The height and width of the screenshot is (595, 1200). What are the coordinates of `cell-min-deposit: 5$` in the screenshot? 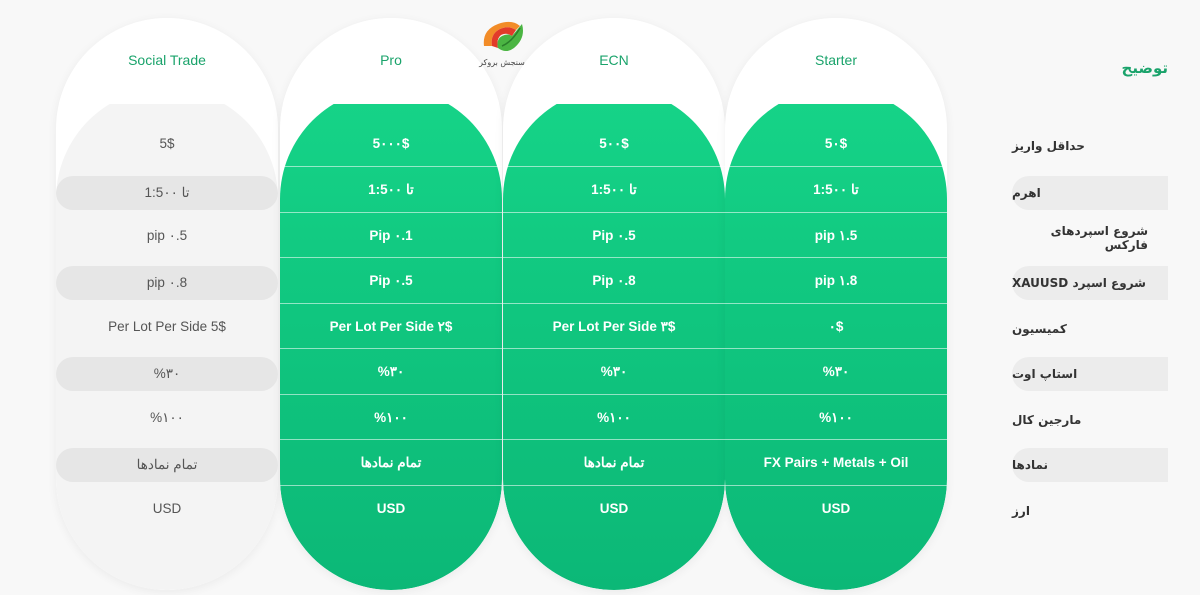 It's located at (167, 143).